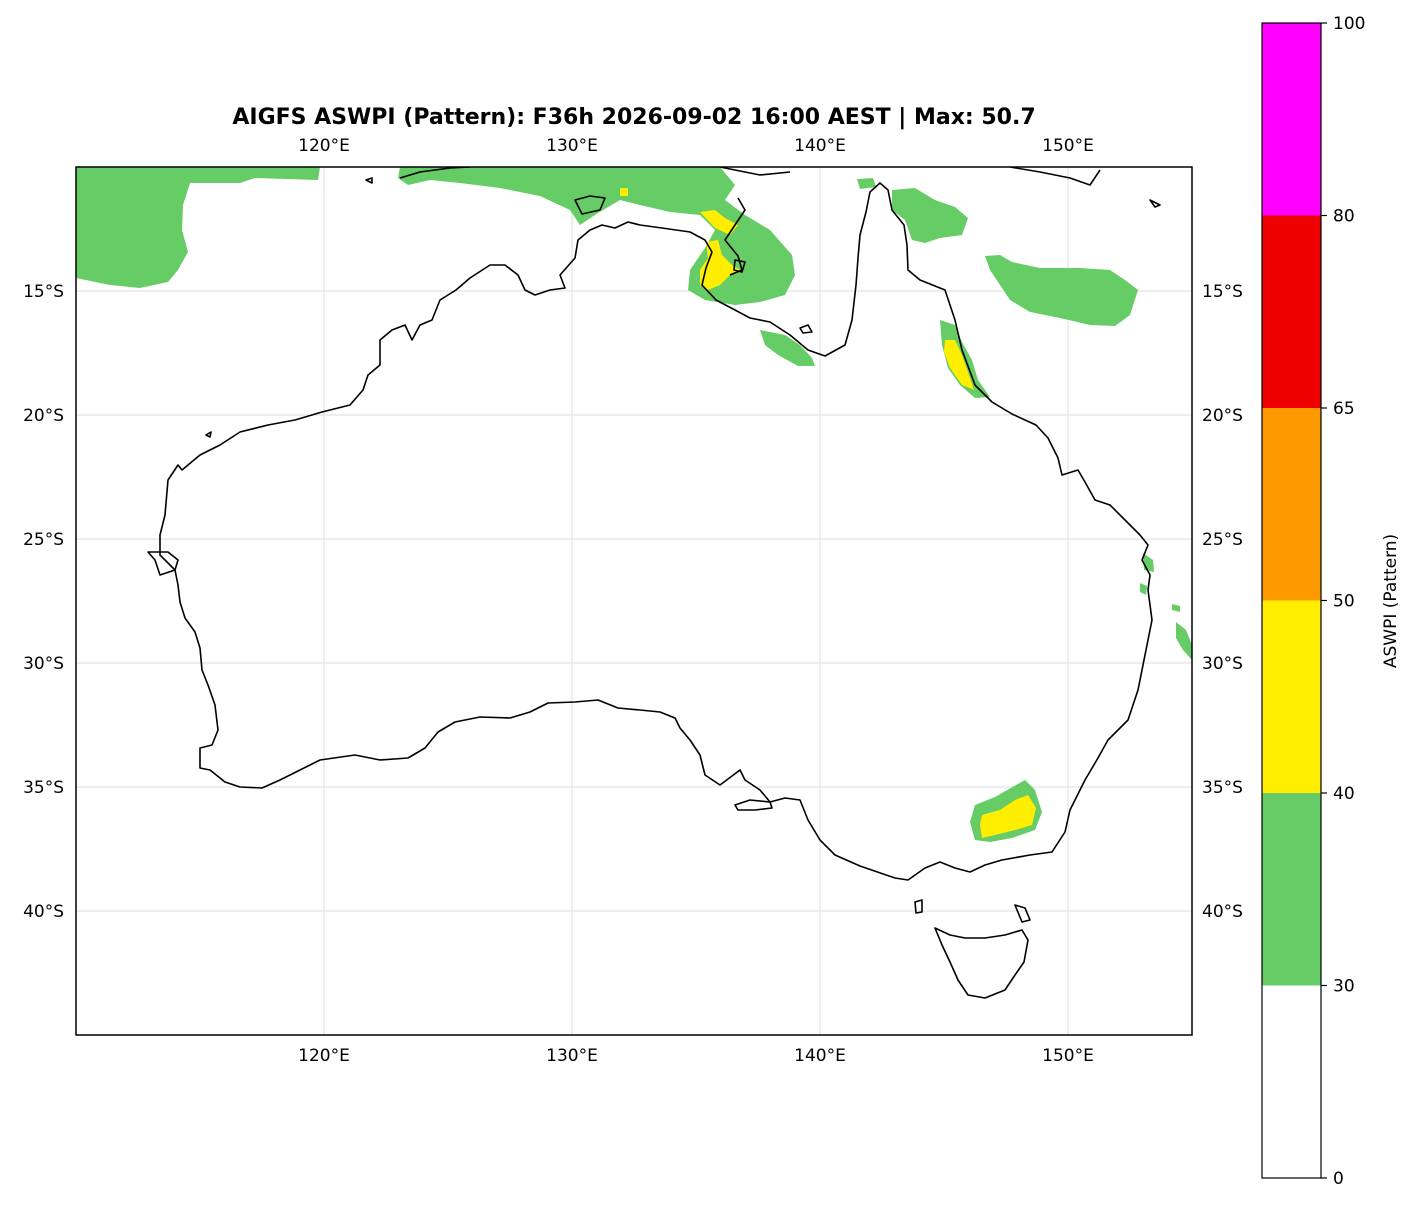 The image size is (1416, 1205). What do you see at coordinates (572, 1056) in the screenshot?
I see `lon-tick-bottom-130: 130°E` at bounding box center [572, 1056].